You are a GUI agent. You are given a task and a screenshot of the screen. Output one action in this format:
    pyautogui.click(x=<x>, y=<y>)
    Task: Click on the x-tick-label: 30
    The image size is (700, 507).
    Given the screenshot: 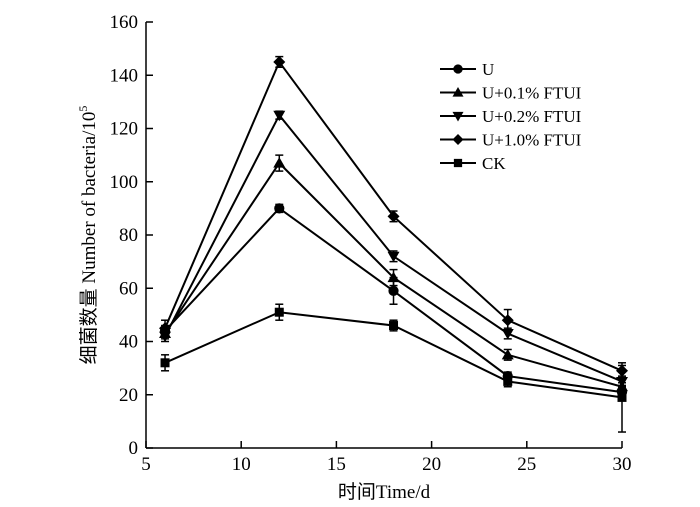 What is the action you would take?
    pyautogui.click(x=622, y=464)
    